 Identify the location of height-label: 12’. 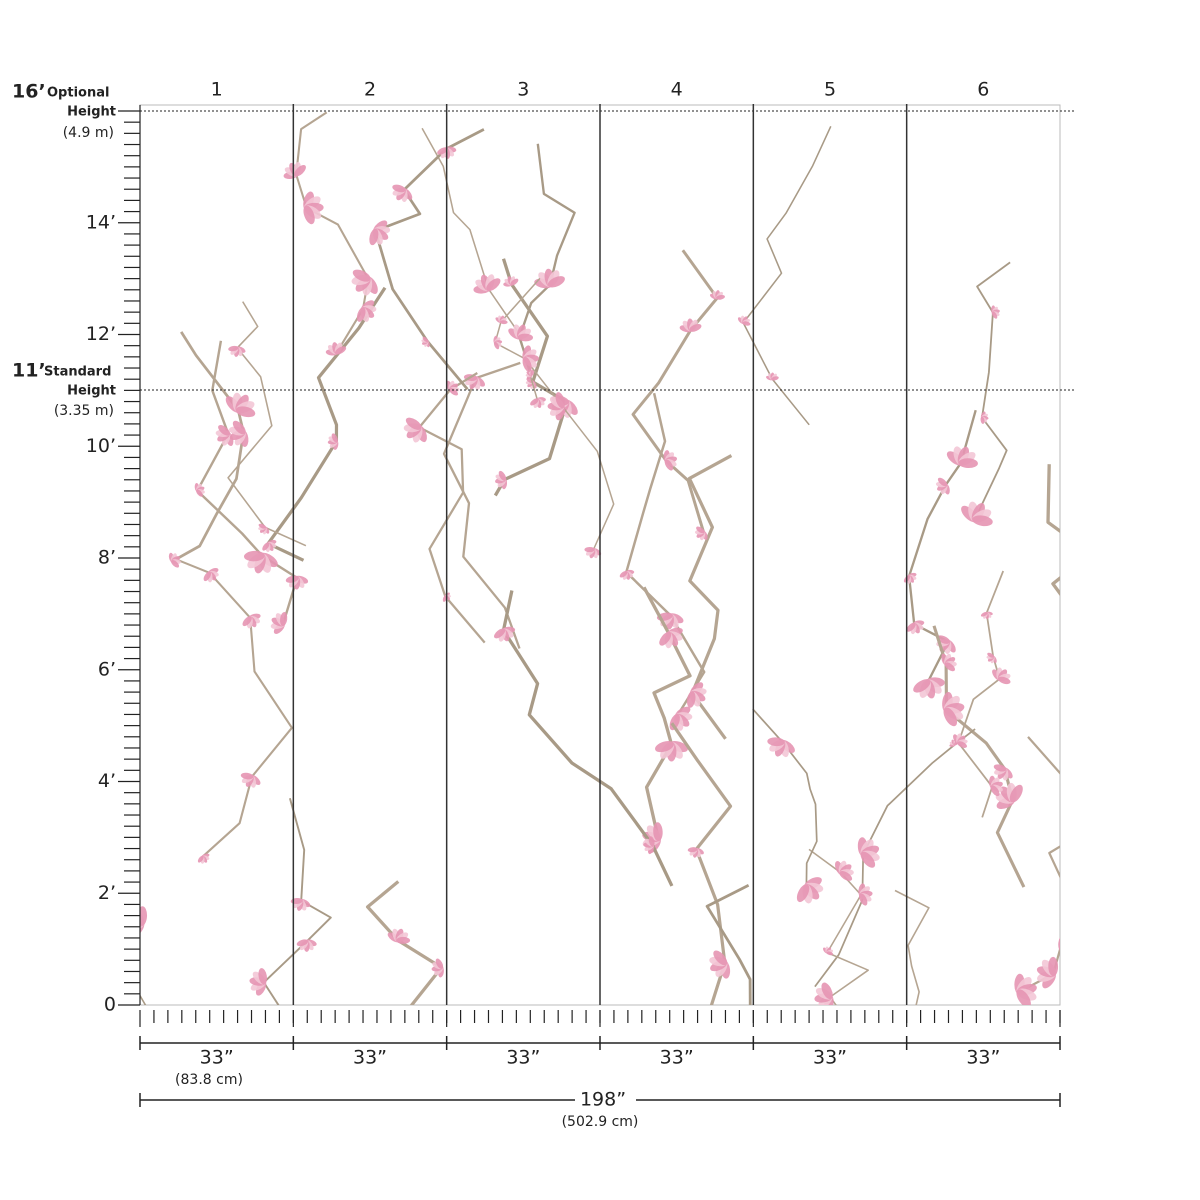
(101, 334).